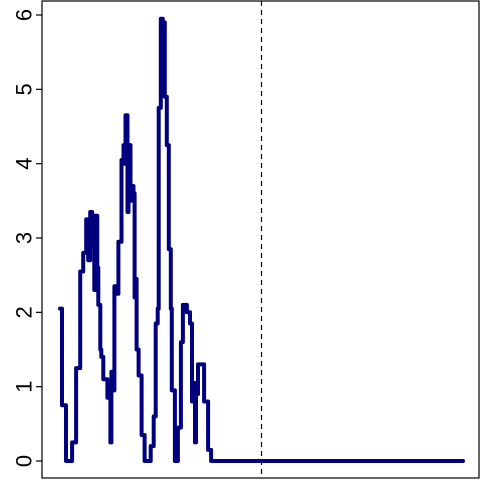 This screenshot has height=480, width=480. I want to click on y-axis: 0 1 2 3 4 5 6, so click(27, 238).